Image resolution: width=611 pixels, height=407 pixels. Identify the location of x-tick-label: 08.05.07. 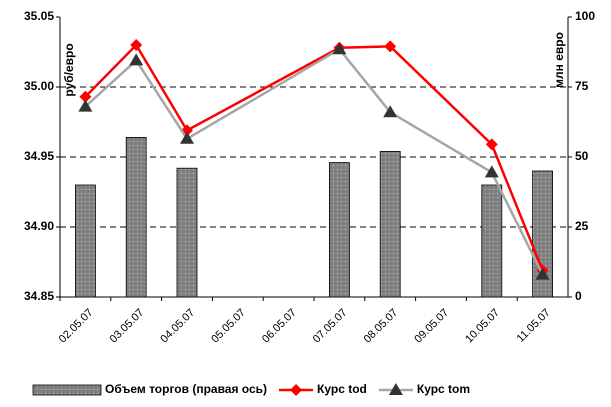
(381, 326).